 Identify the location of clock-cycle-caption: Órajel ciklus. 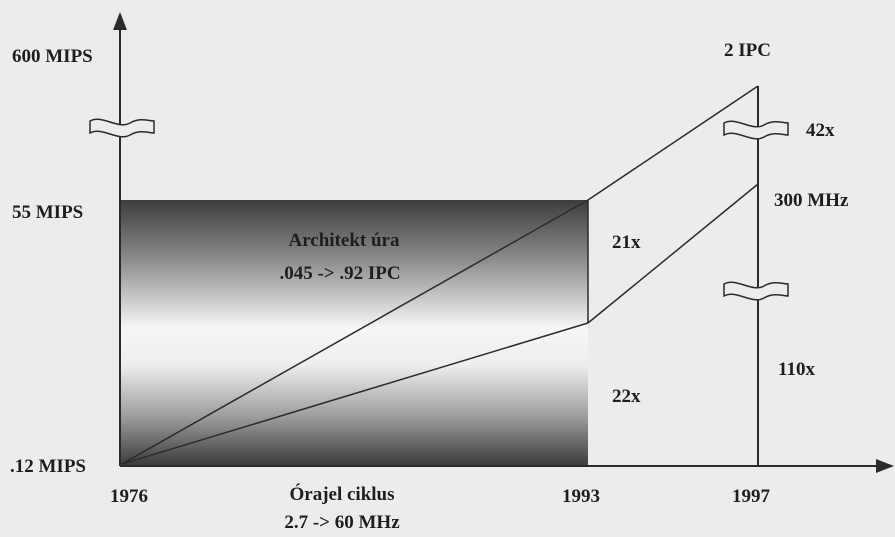
(341, 494).